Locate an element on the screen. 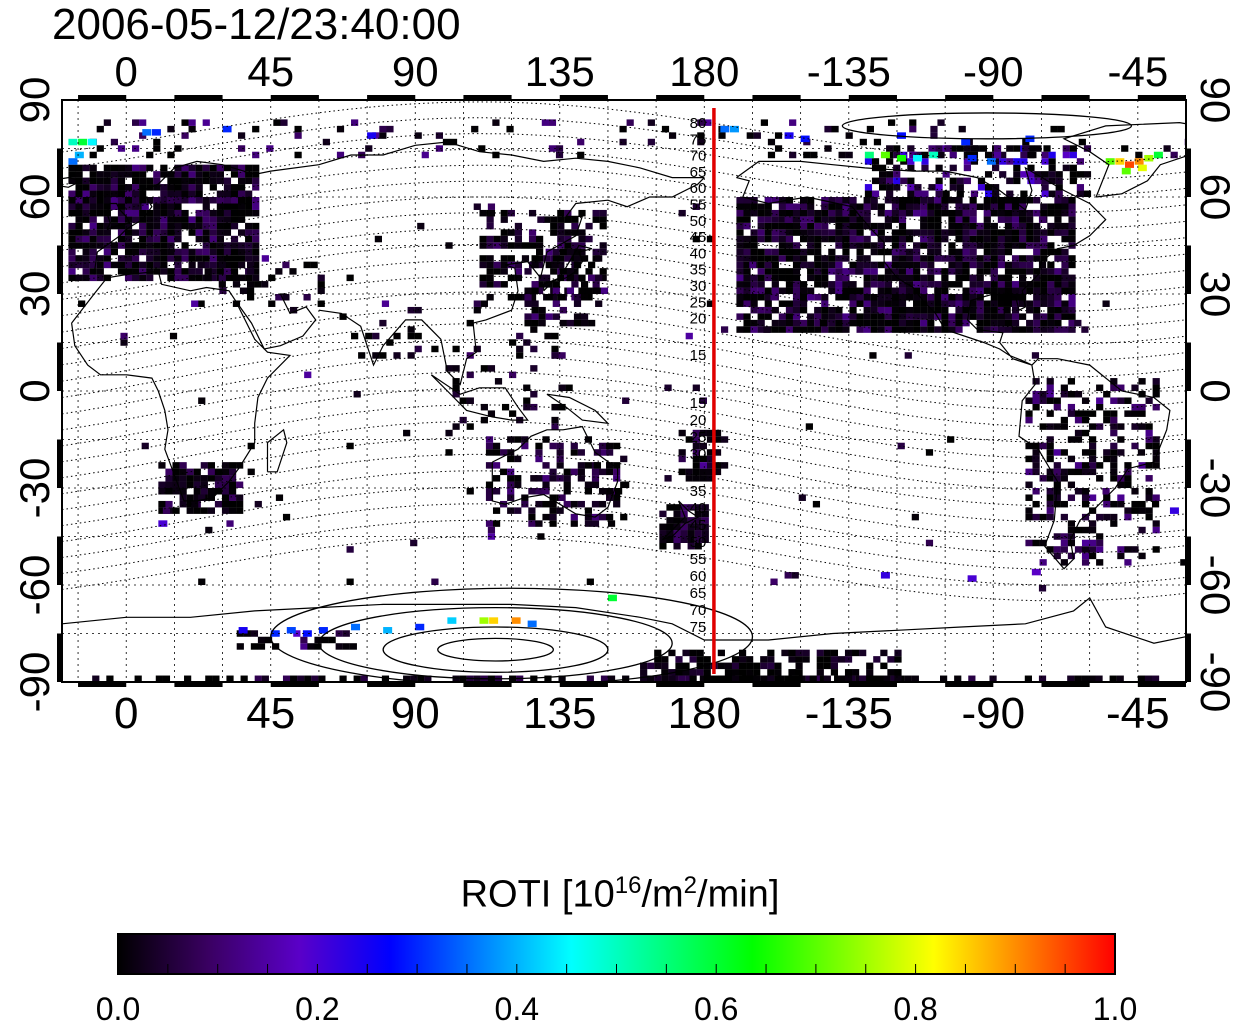 This screenshot has width=1240, height=1024. coastline is located at coordinates (1094, 464).